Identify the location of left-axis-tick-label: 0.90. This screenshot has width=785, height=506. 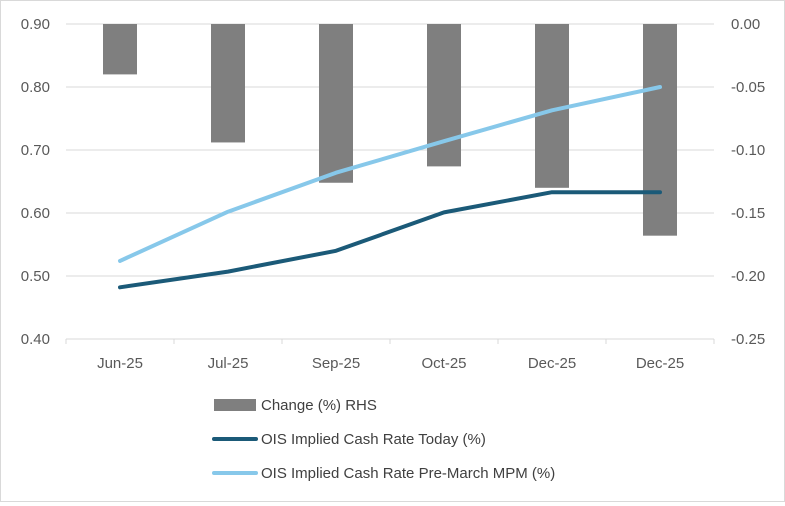
(35, 24).